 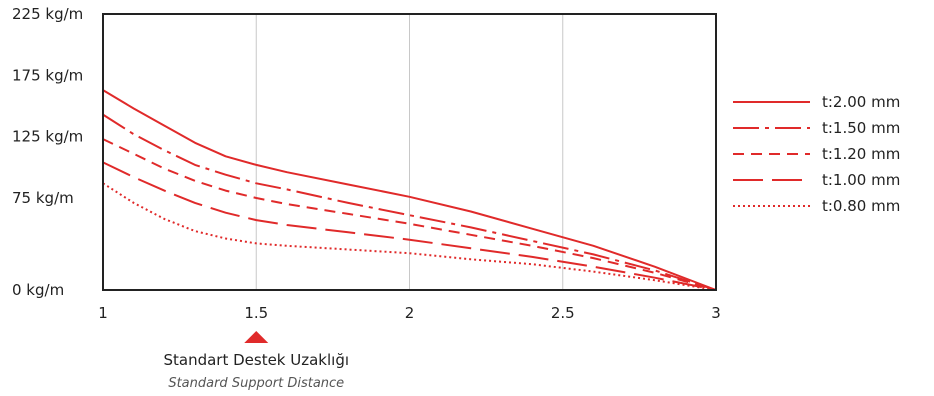 I want to click on x-tick-label: 3, so click(x=716, y=313).